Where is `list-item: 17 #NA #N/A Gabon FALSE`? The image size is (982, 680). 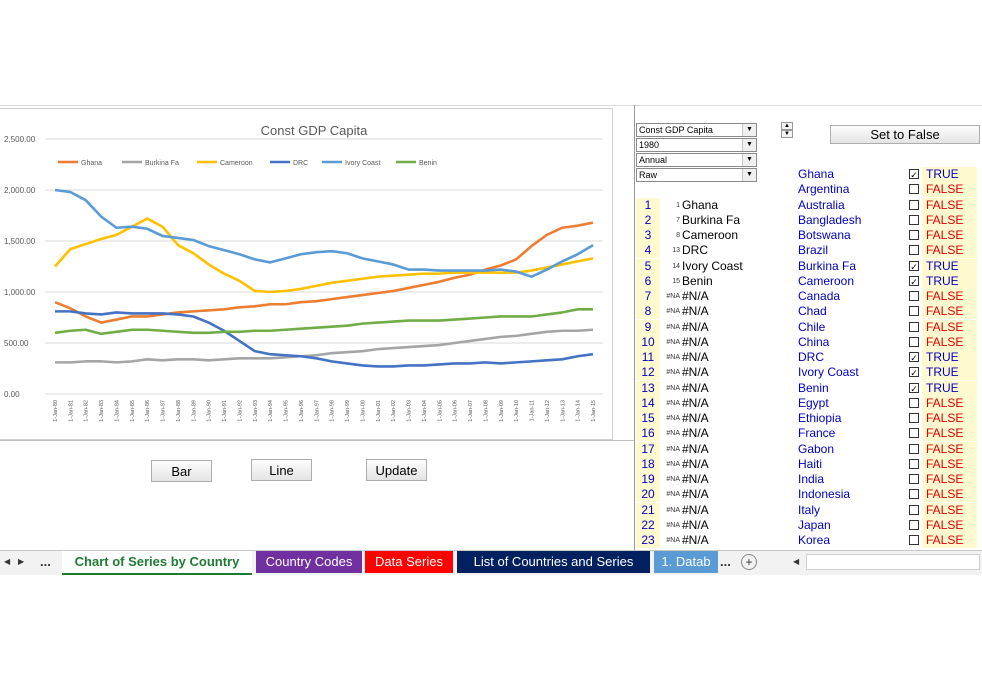
list-item: 17 #NA #N/A Gabon FALSE is located at coordinates (806, 449).